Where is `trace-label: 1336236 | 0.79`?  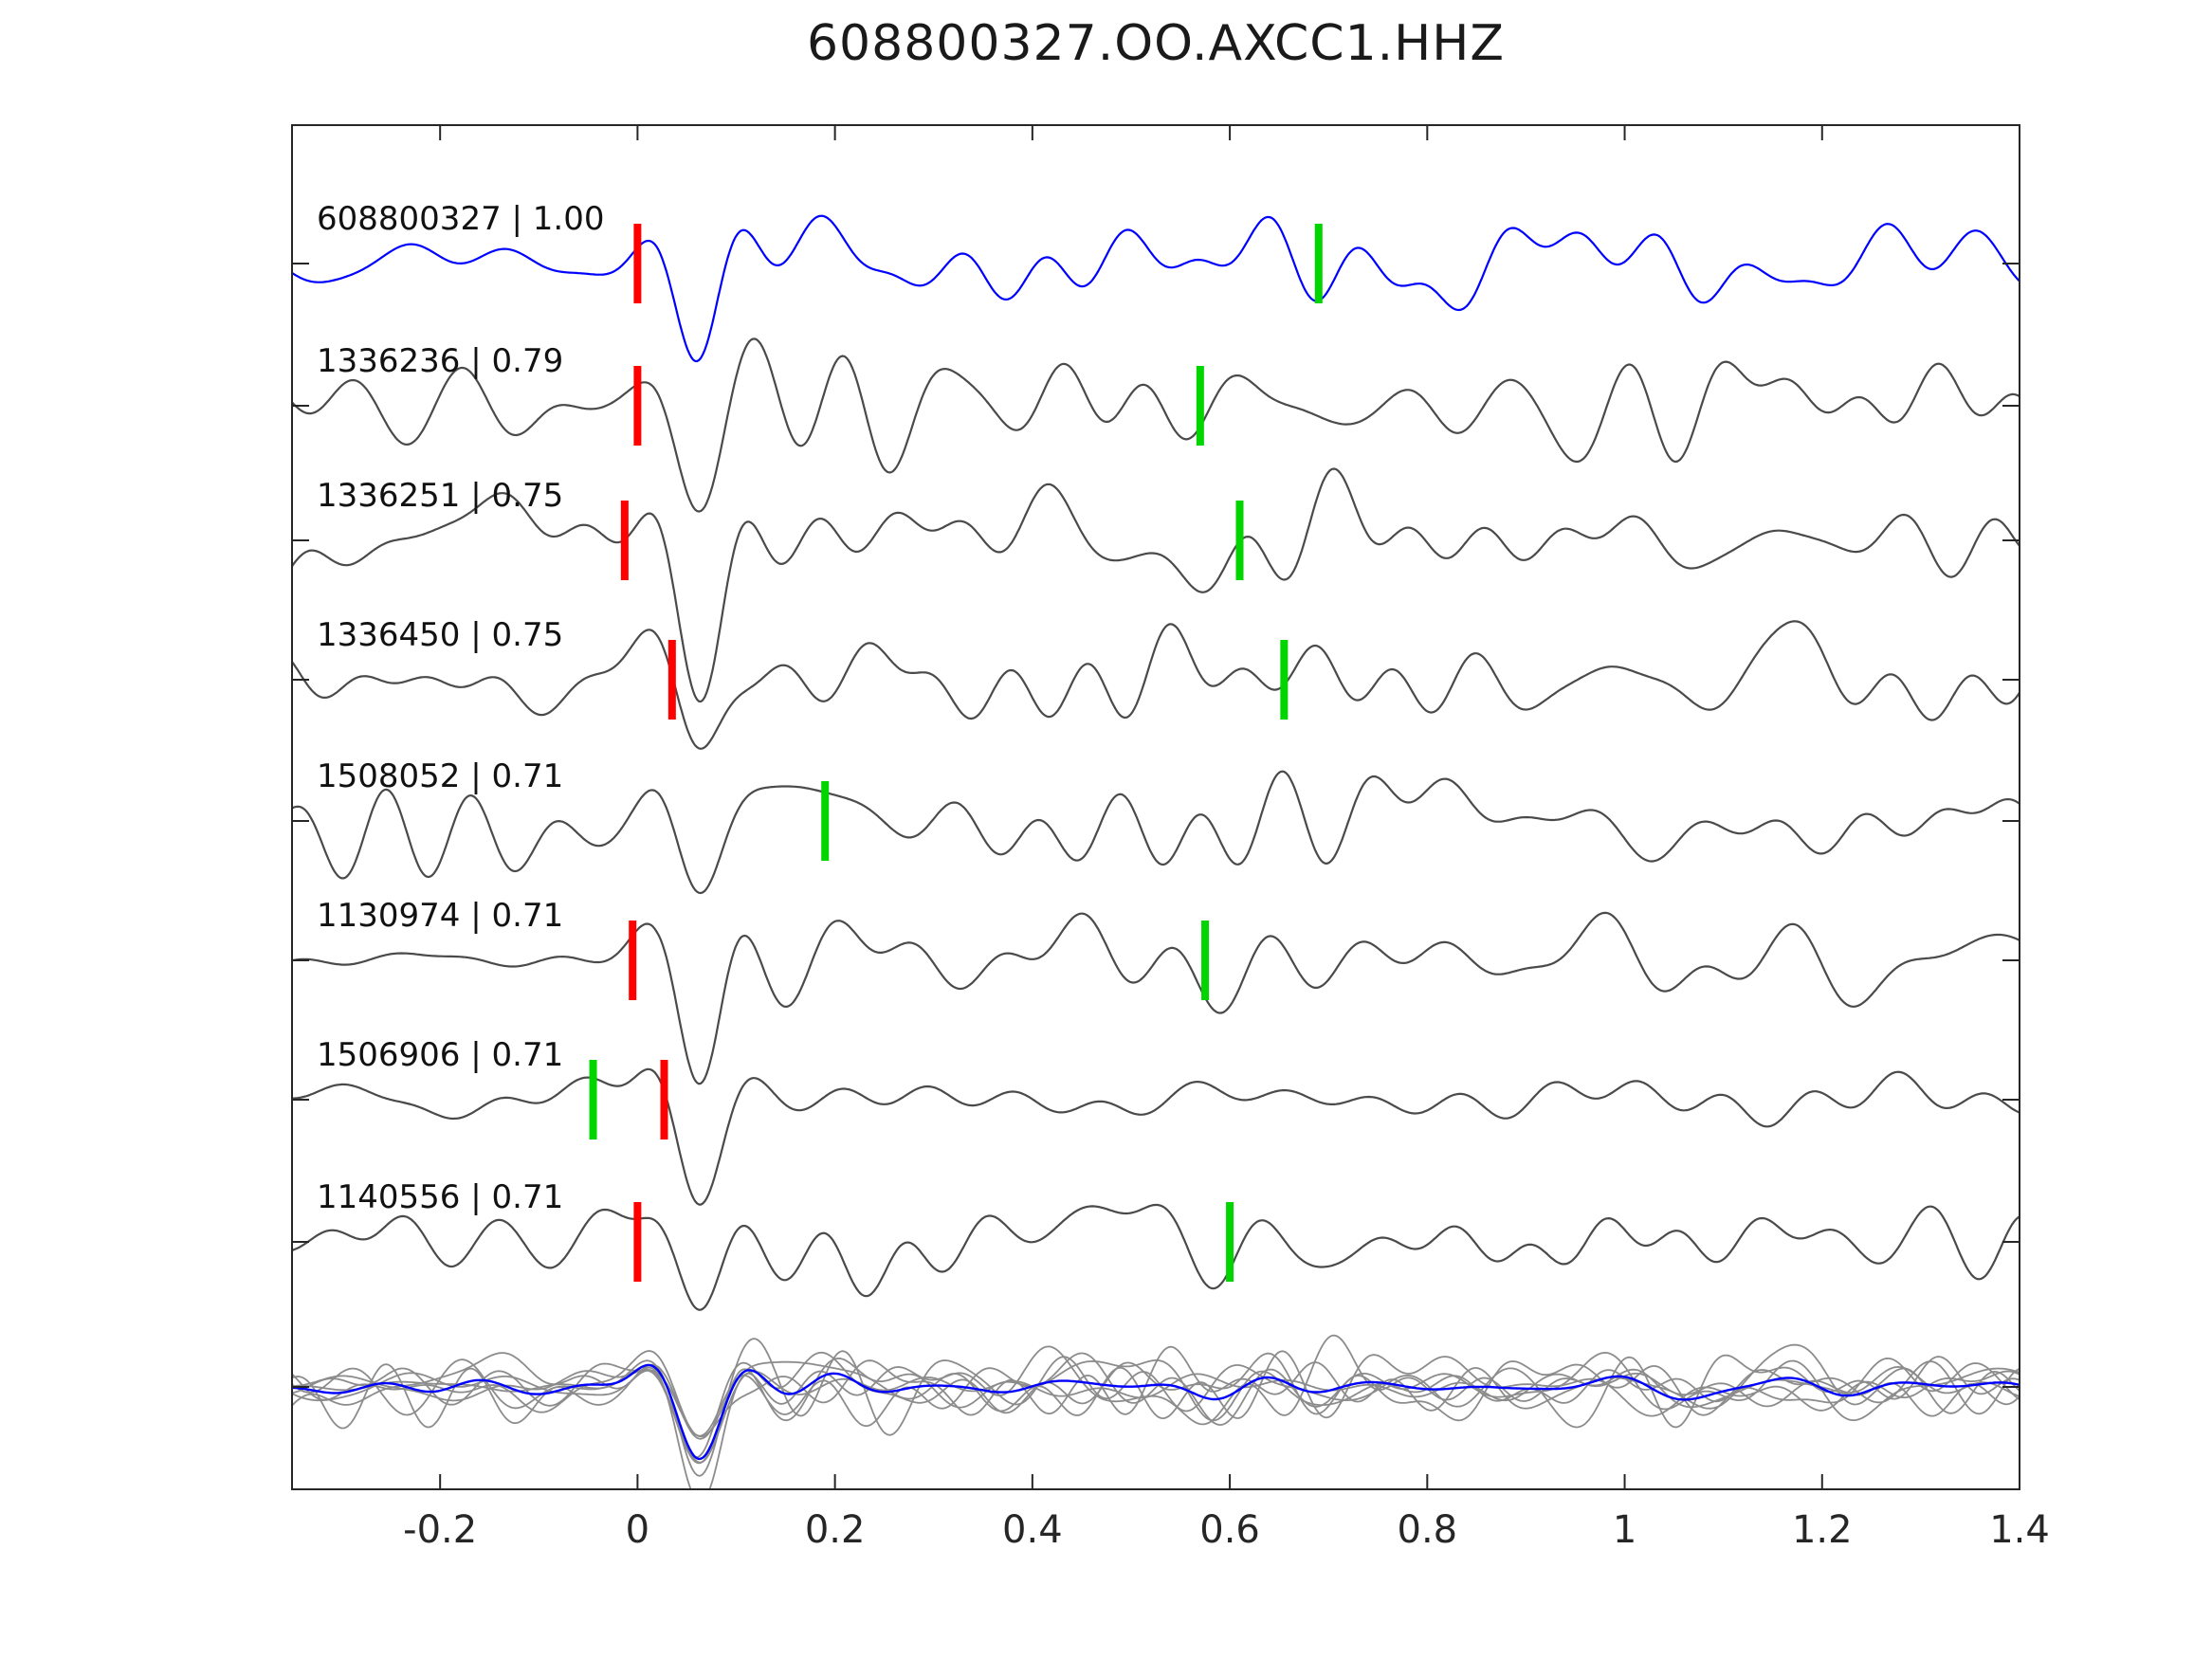
trace-label: 1336236 | 0.79 is located at coordinates (440, 361).